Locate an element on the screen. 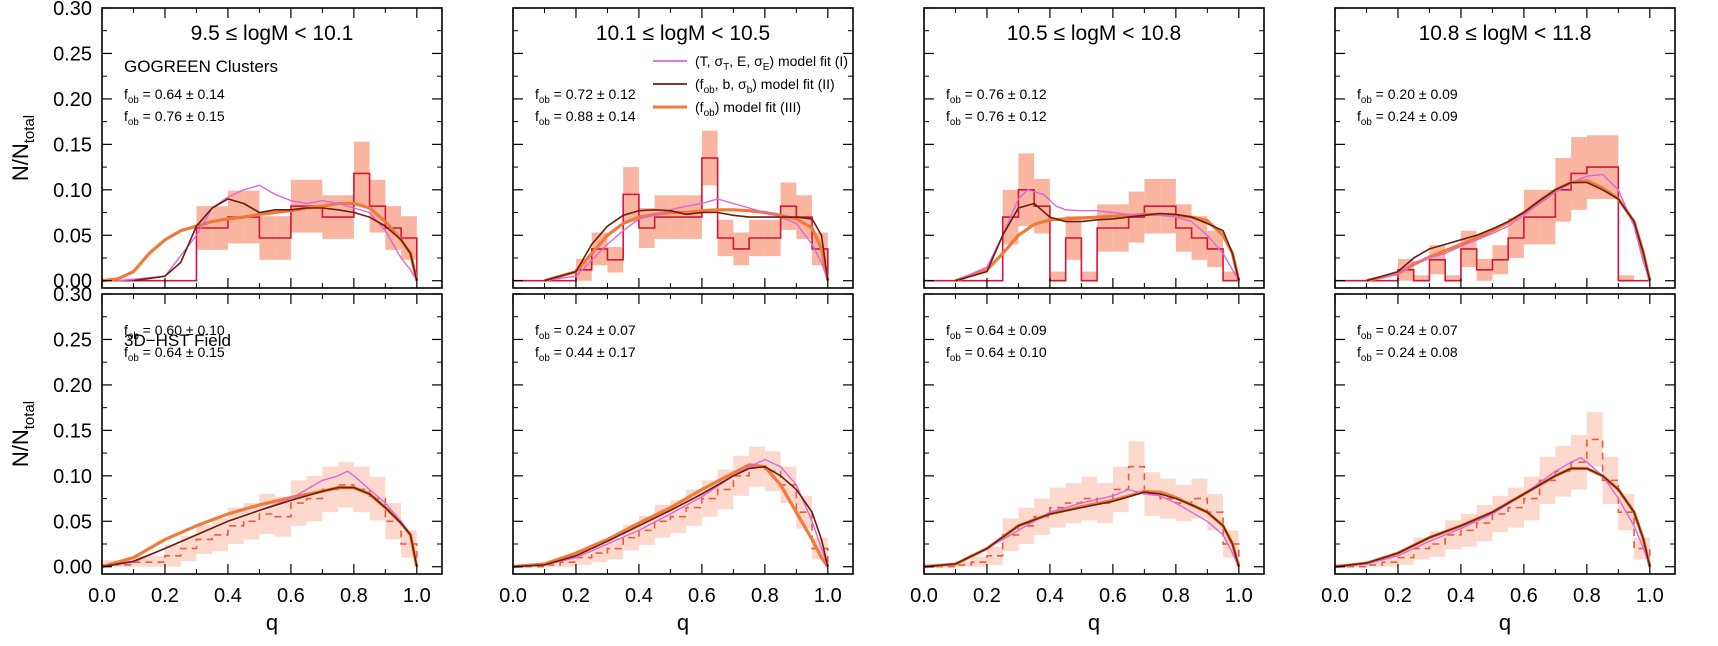 The width and height of the screenshot is (1718, 646). legend-entry-label: (fob, b, σb) model fit (II) is located at coordinates (765, 86).